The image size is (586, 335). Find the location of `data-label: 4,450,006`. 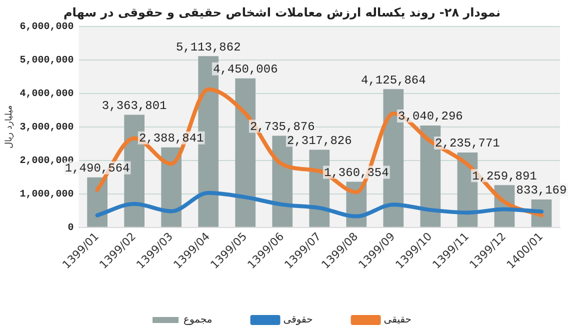

data-label: 4,450,006 is located at coordinates (245, 69).